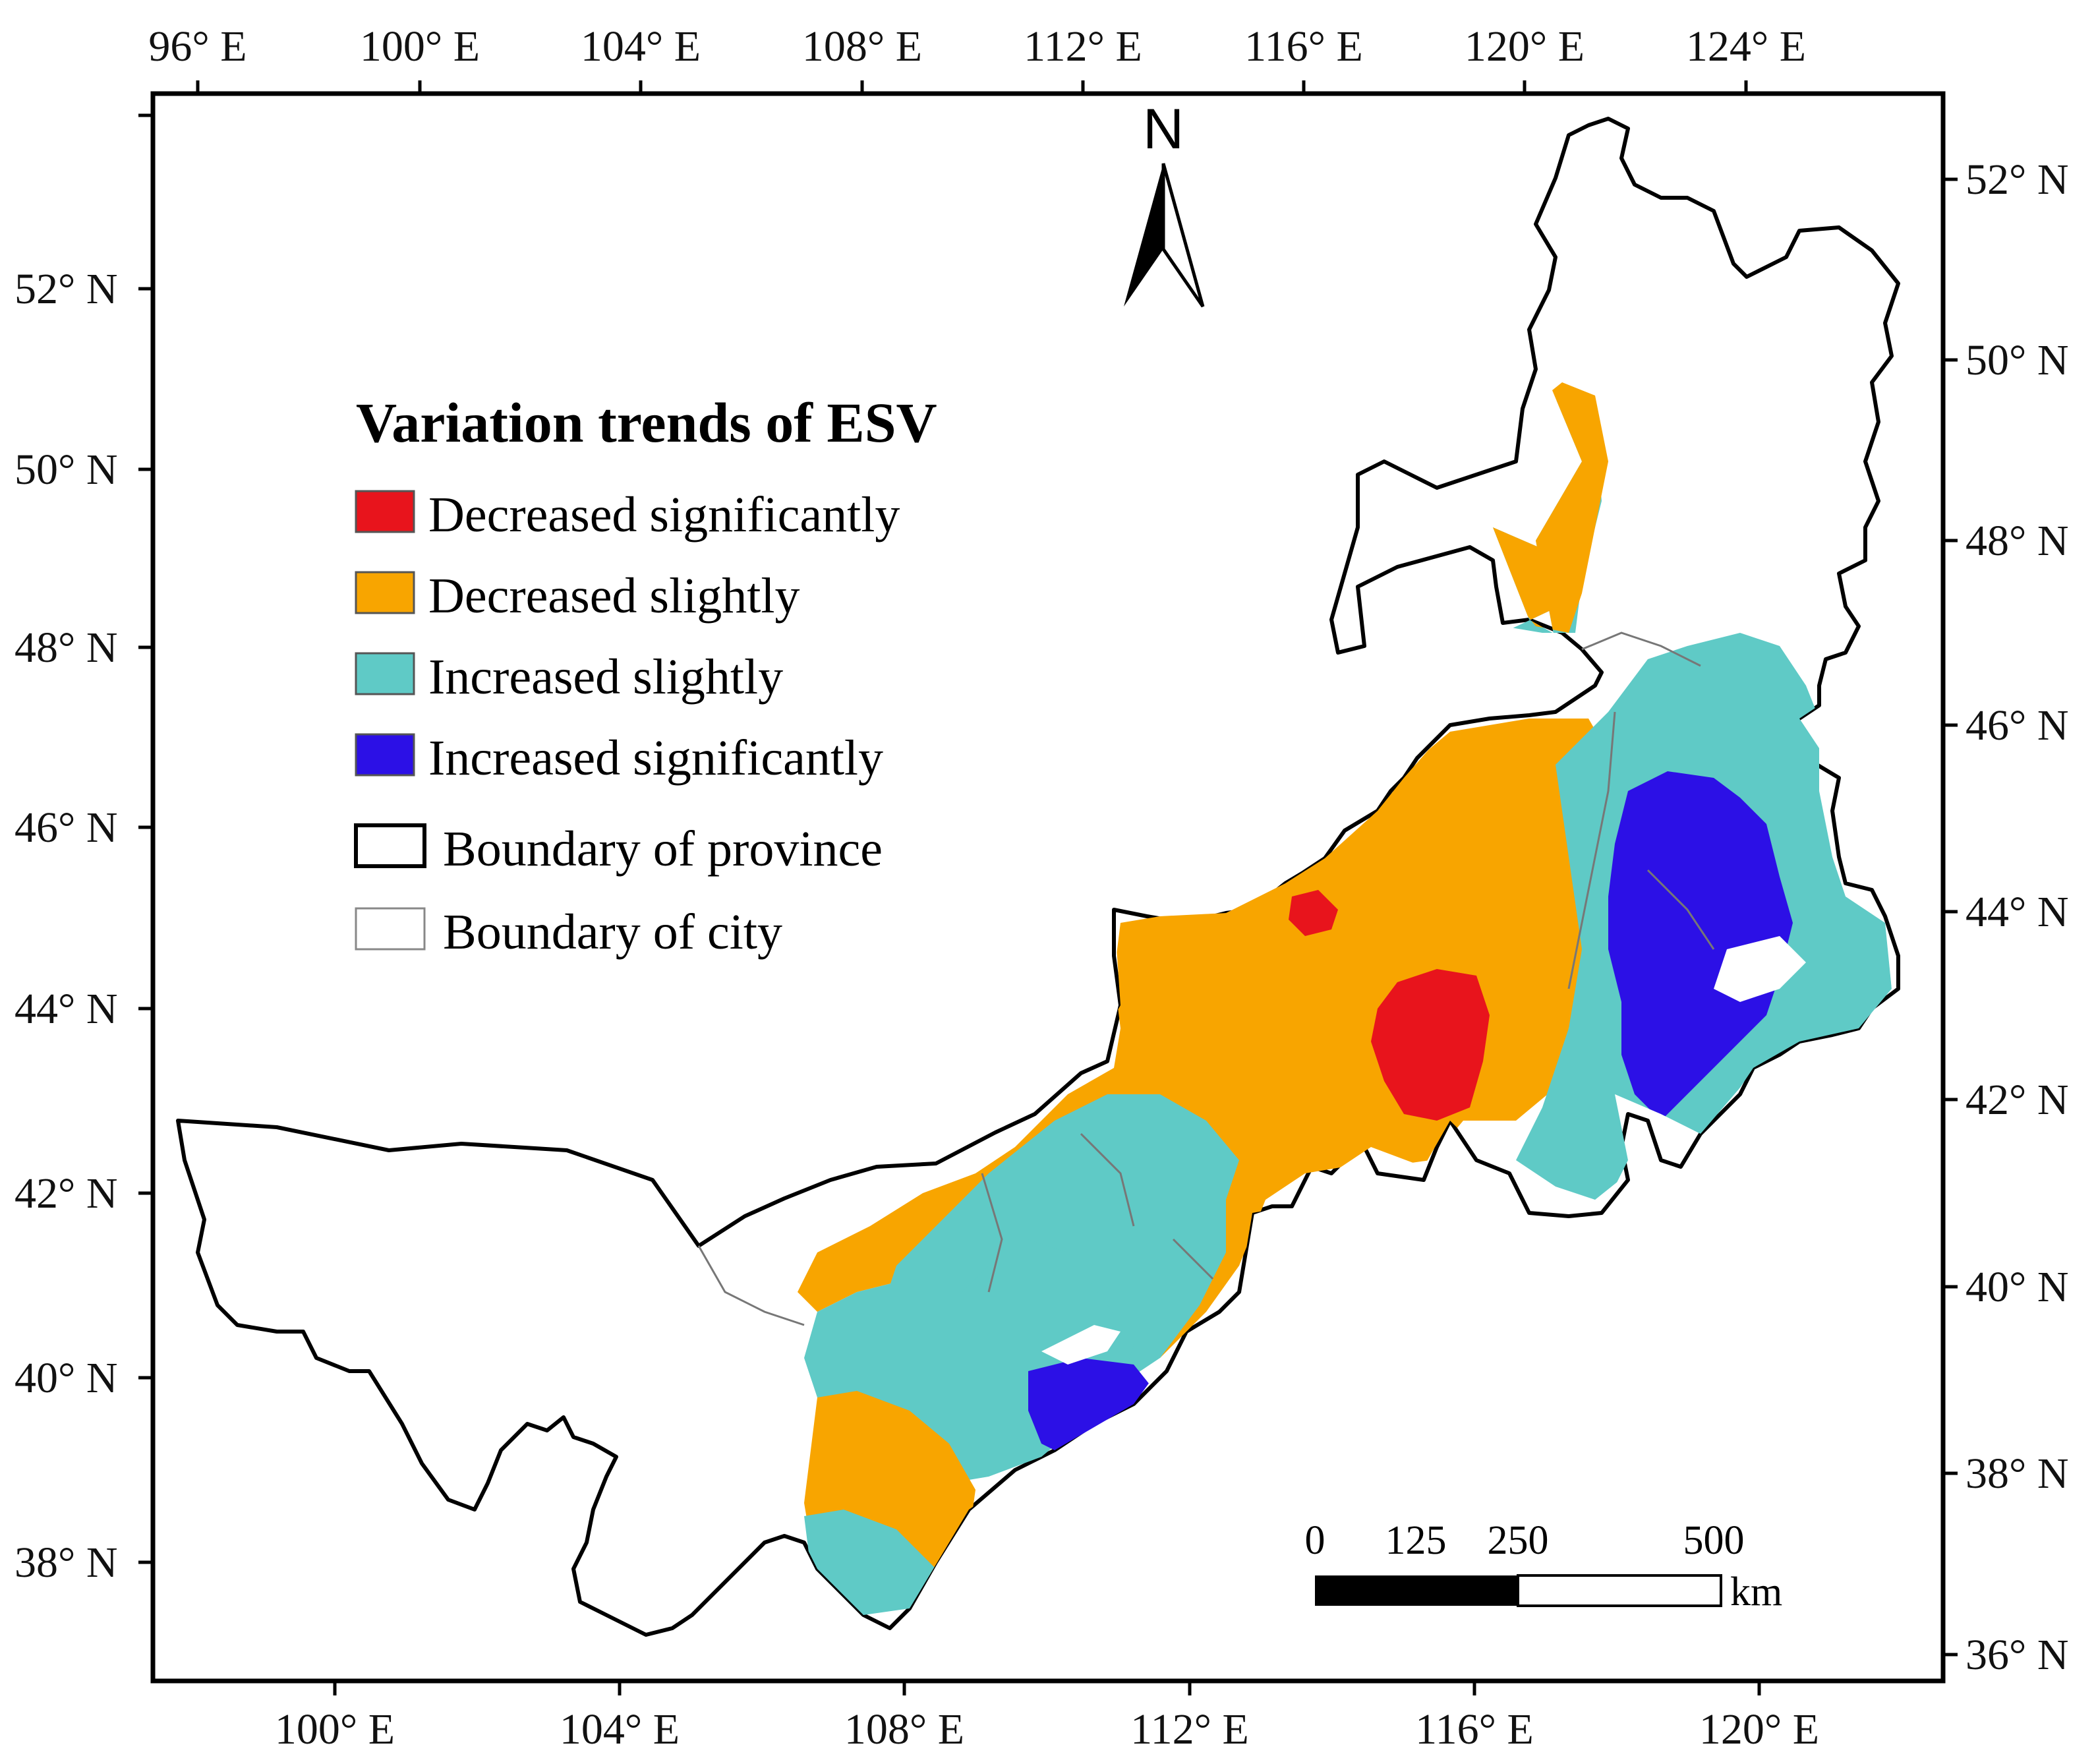 The image size is (2096, 1764). I want to click on scale-bar: 0 125 250 500 km, so click(1544, 1566).